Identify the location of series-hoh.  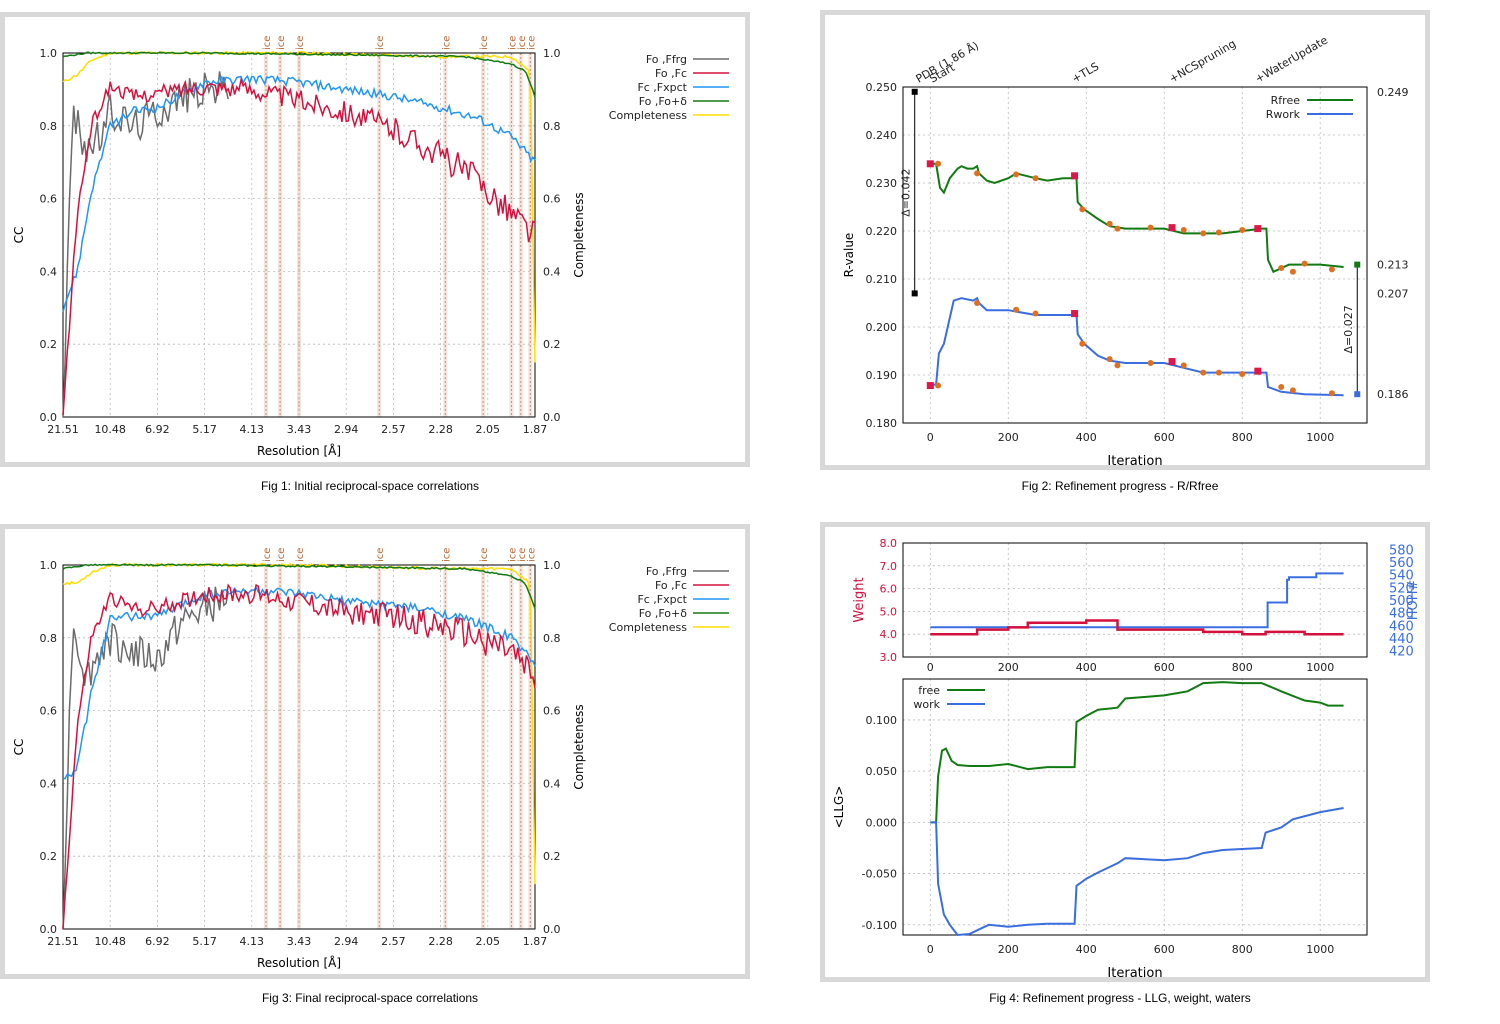
(1137, 600).